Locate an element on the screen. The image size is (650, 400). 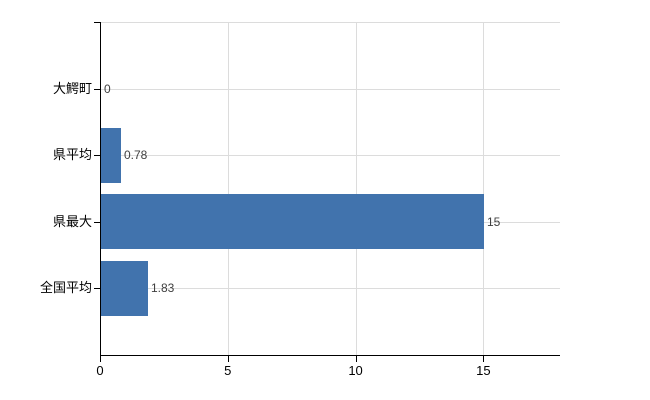
x-tick-label: 5 is located at coordinates (228, 370).